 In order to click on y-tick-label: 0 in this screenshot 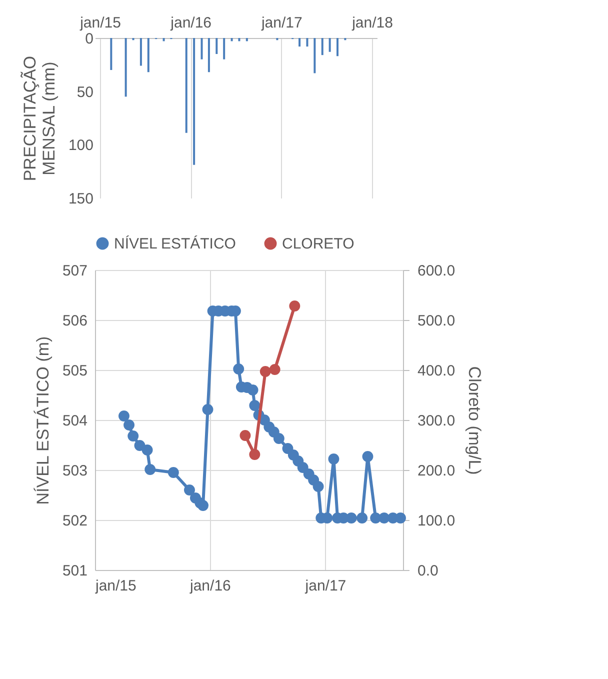, I will do `click(89, 39)`.